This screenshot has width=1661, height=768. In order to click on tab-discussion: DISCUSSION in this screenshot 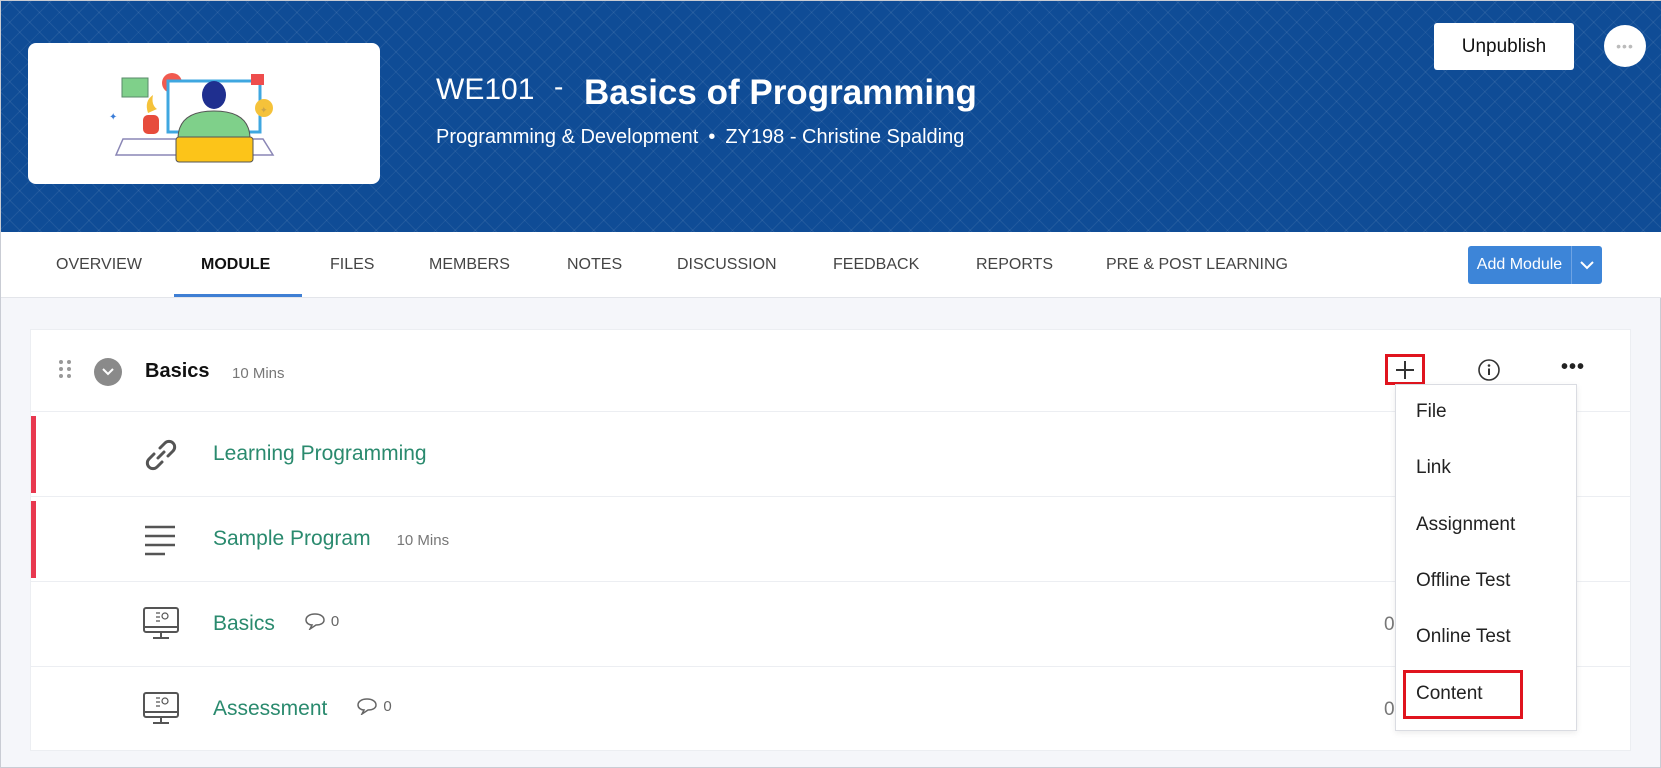, I will do `click(727, 264)`.